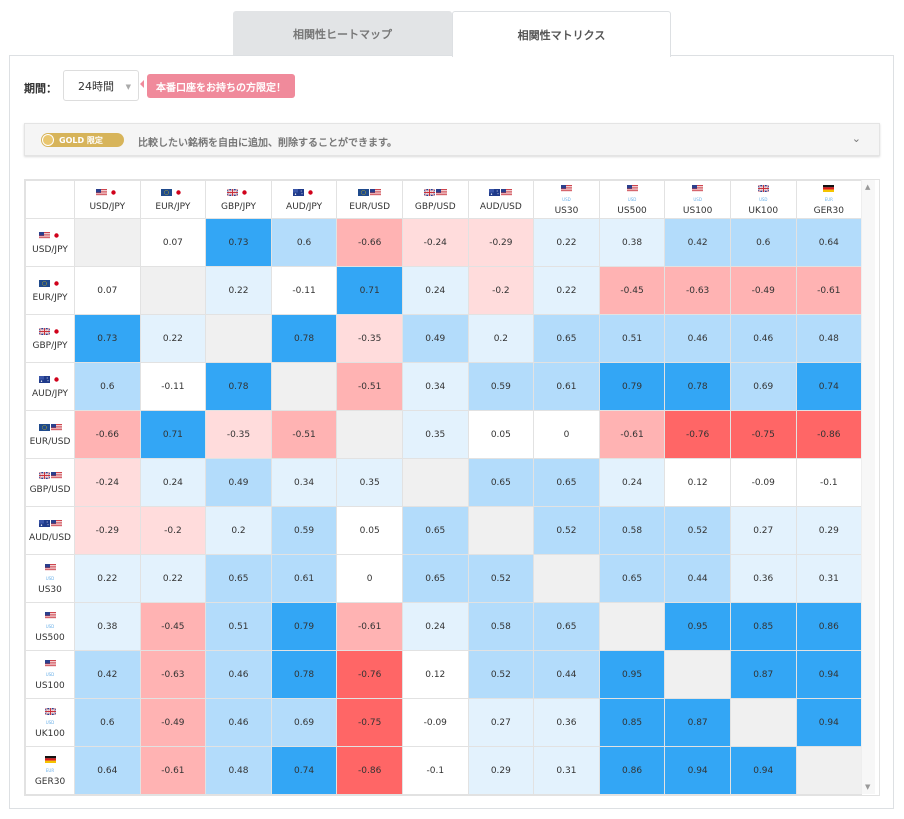  Describe the element at coordinates (697, 199) in the screenshot. I see `column-header: USD US100` at that location.